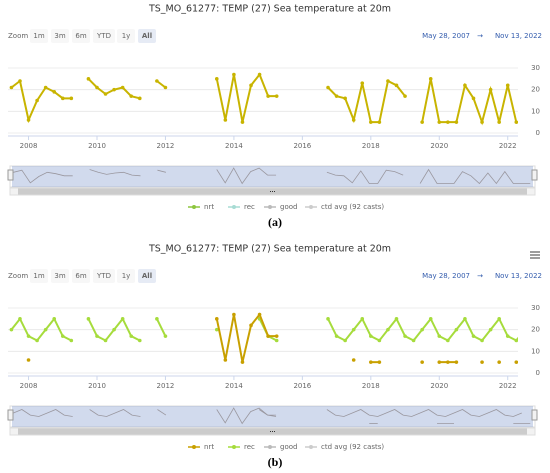 The image size is (550, 473). What do you see at coordinates (538, 373) in the screenshot?
I see `y-tick-label: 0` at bounding box center [538, 373].